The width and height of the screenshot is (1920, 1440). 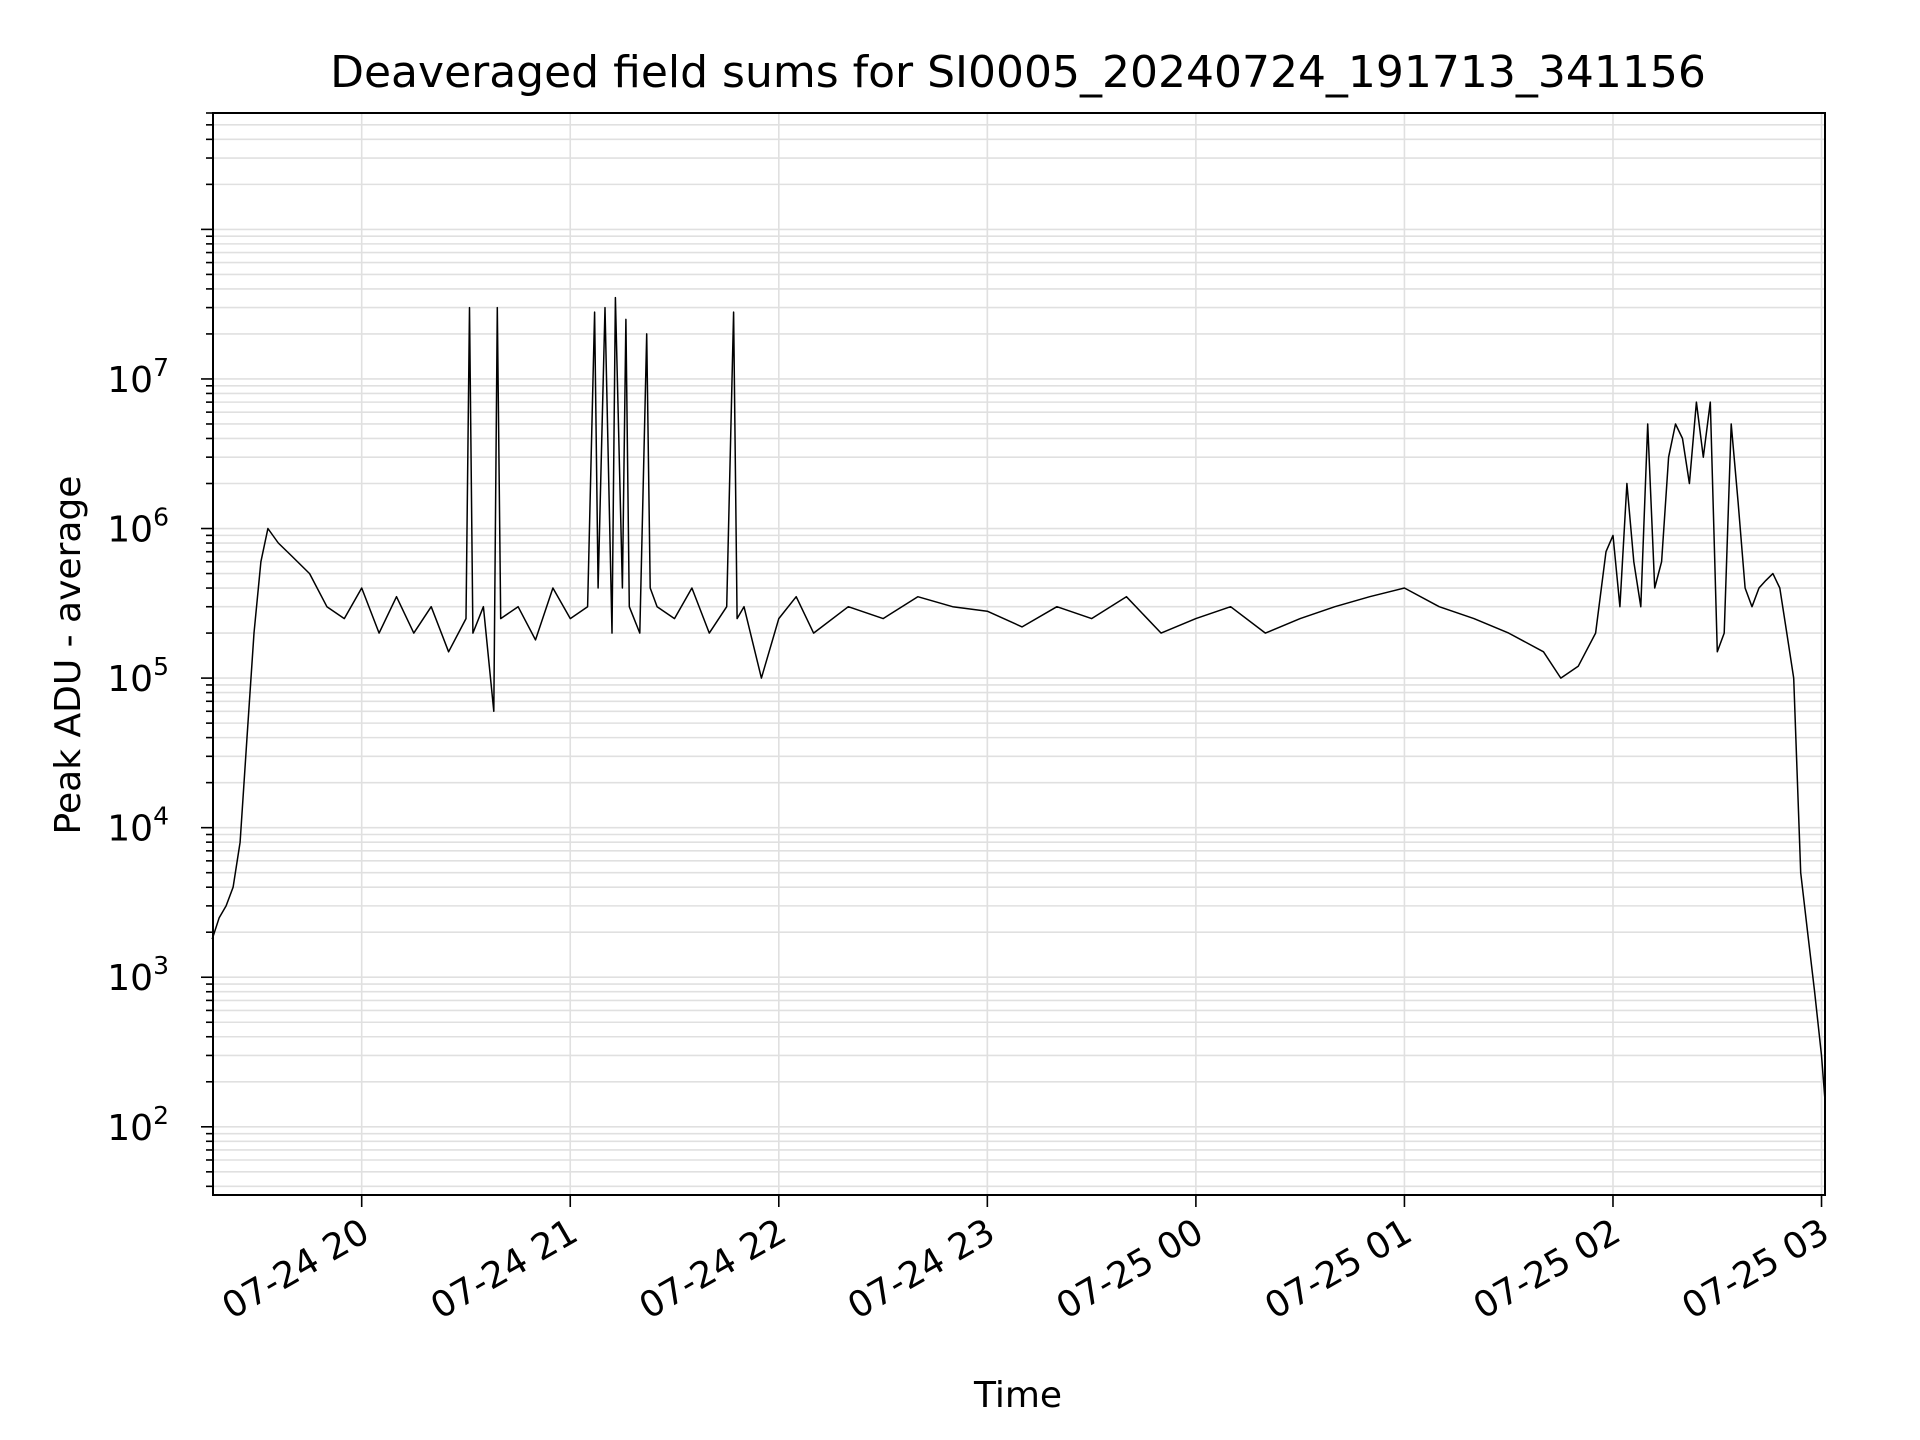 I want to click on y-tick-label: 10⁵, so click(x=138, y=676).